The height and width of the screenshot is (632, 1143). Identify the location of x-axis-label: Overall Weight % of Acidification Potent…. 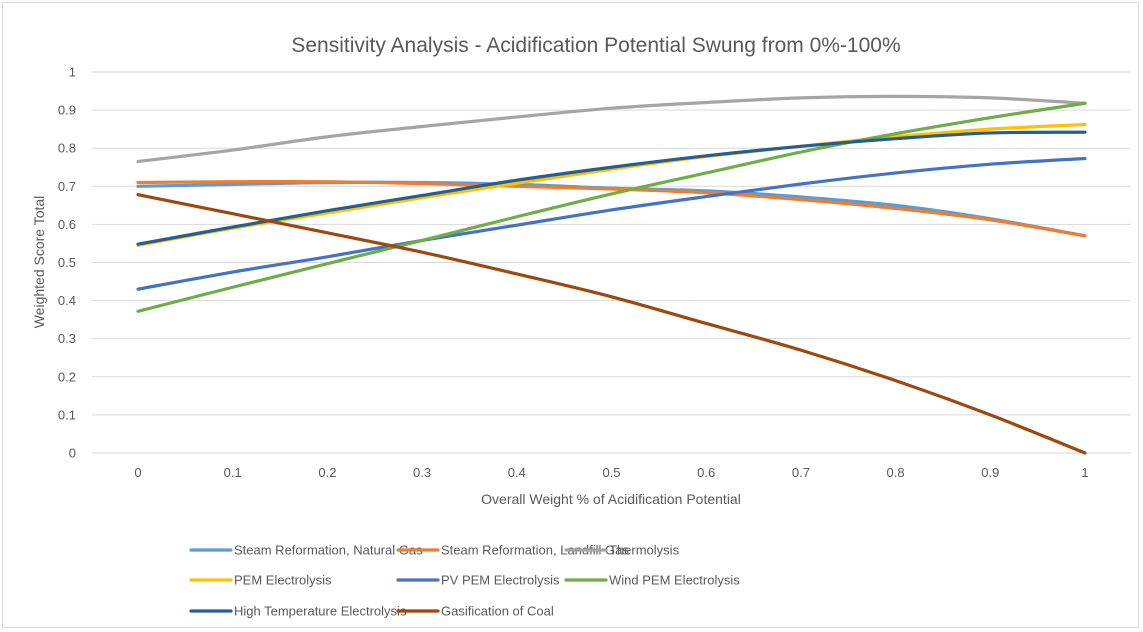
(611, 499).